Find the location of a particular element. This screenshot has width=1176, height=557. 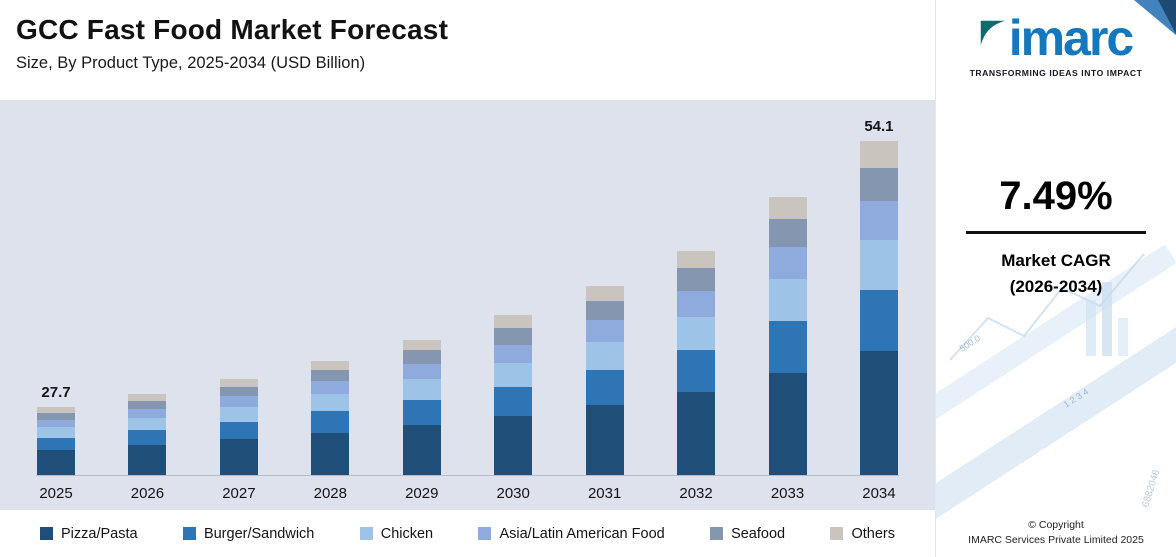

bar-group-2025: 27.7 is located at coordinates (56, 429).